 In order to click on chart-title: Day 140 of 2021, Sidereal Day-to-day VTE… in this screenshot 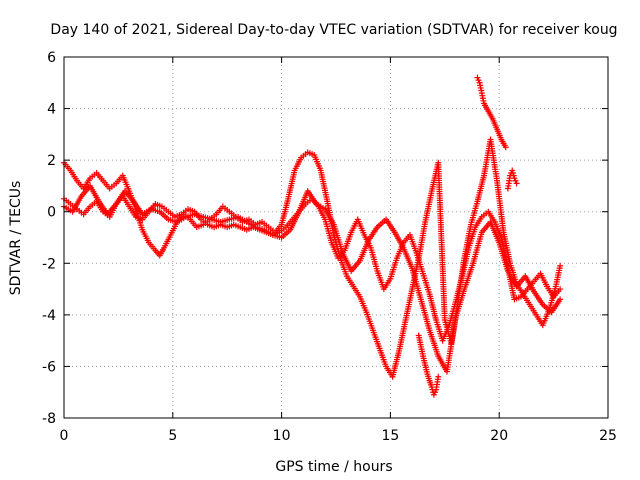, I will do `click(333, 30)`.